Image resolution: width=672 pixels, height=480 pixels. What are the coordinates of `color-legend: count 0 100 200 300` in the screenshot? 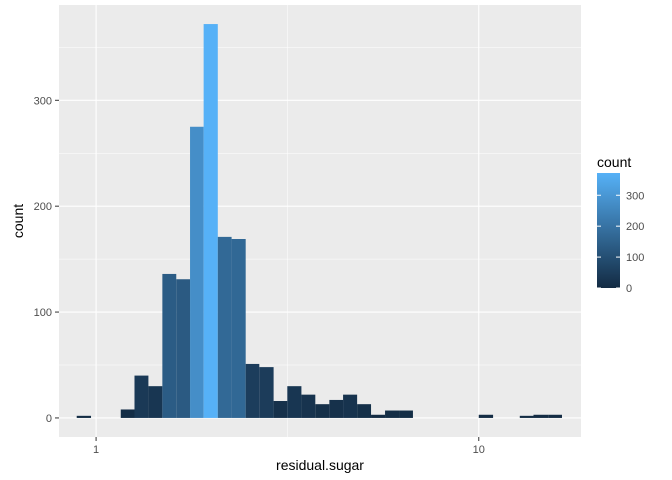 It's located at (620, 224).